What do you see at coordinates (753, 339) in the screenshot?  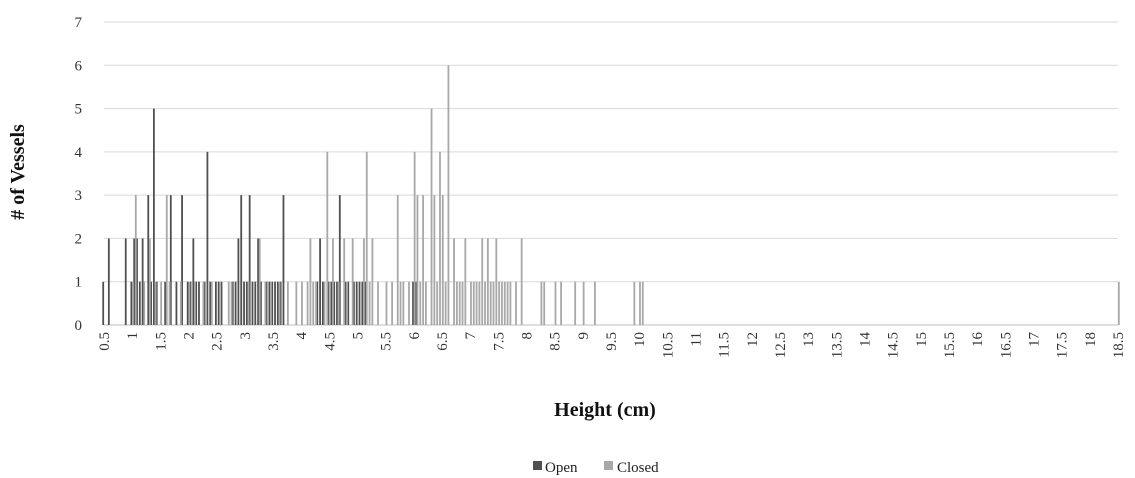 I see `x-tick-label: 12` at bounding box center [753, 339].